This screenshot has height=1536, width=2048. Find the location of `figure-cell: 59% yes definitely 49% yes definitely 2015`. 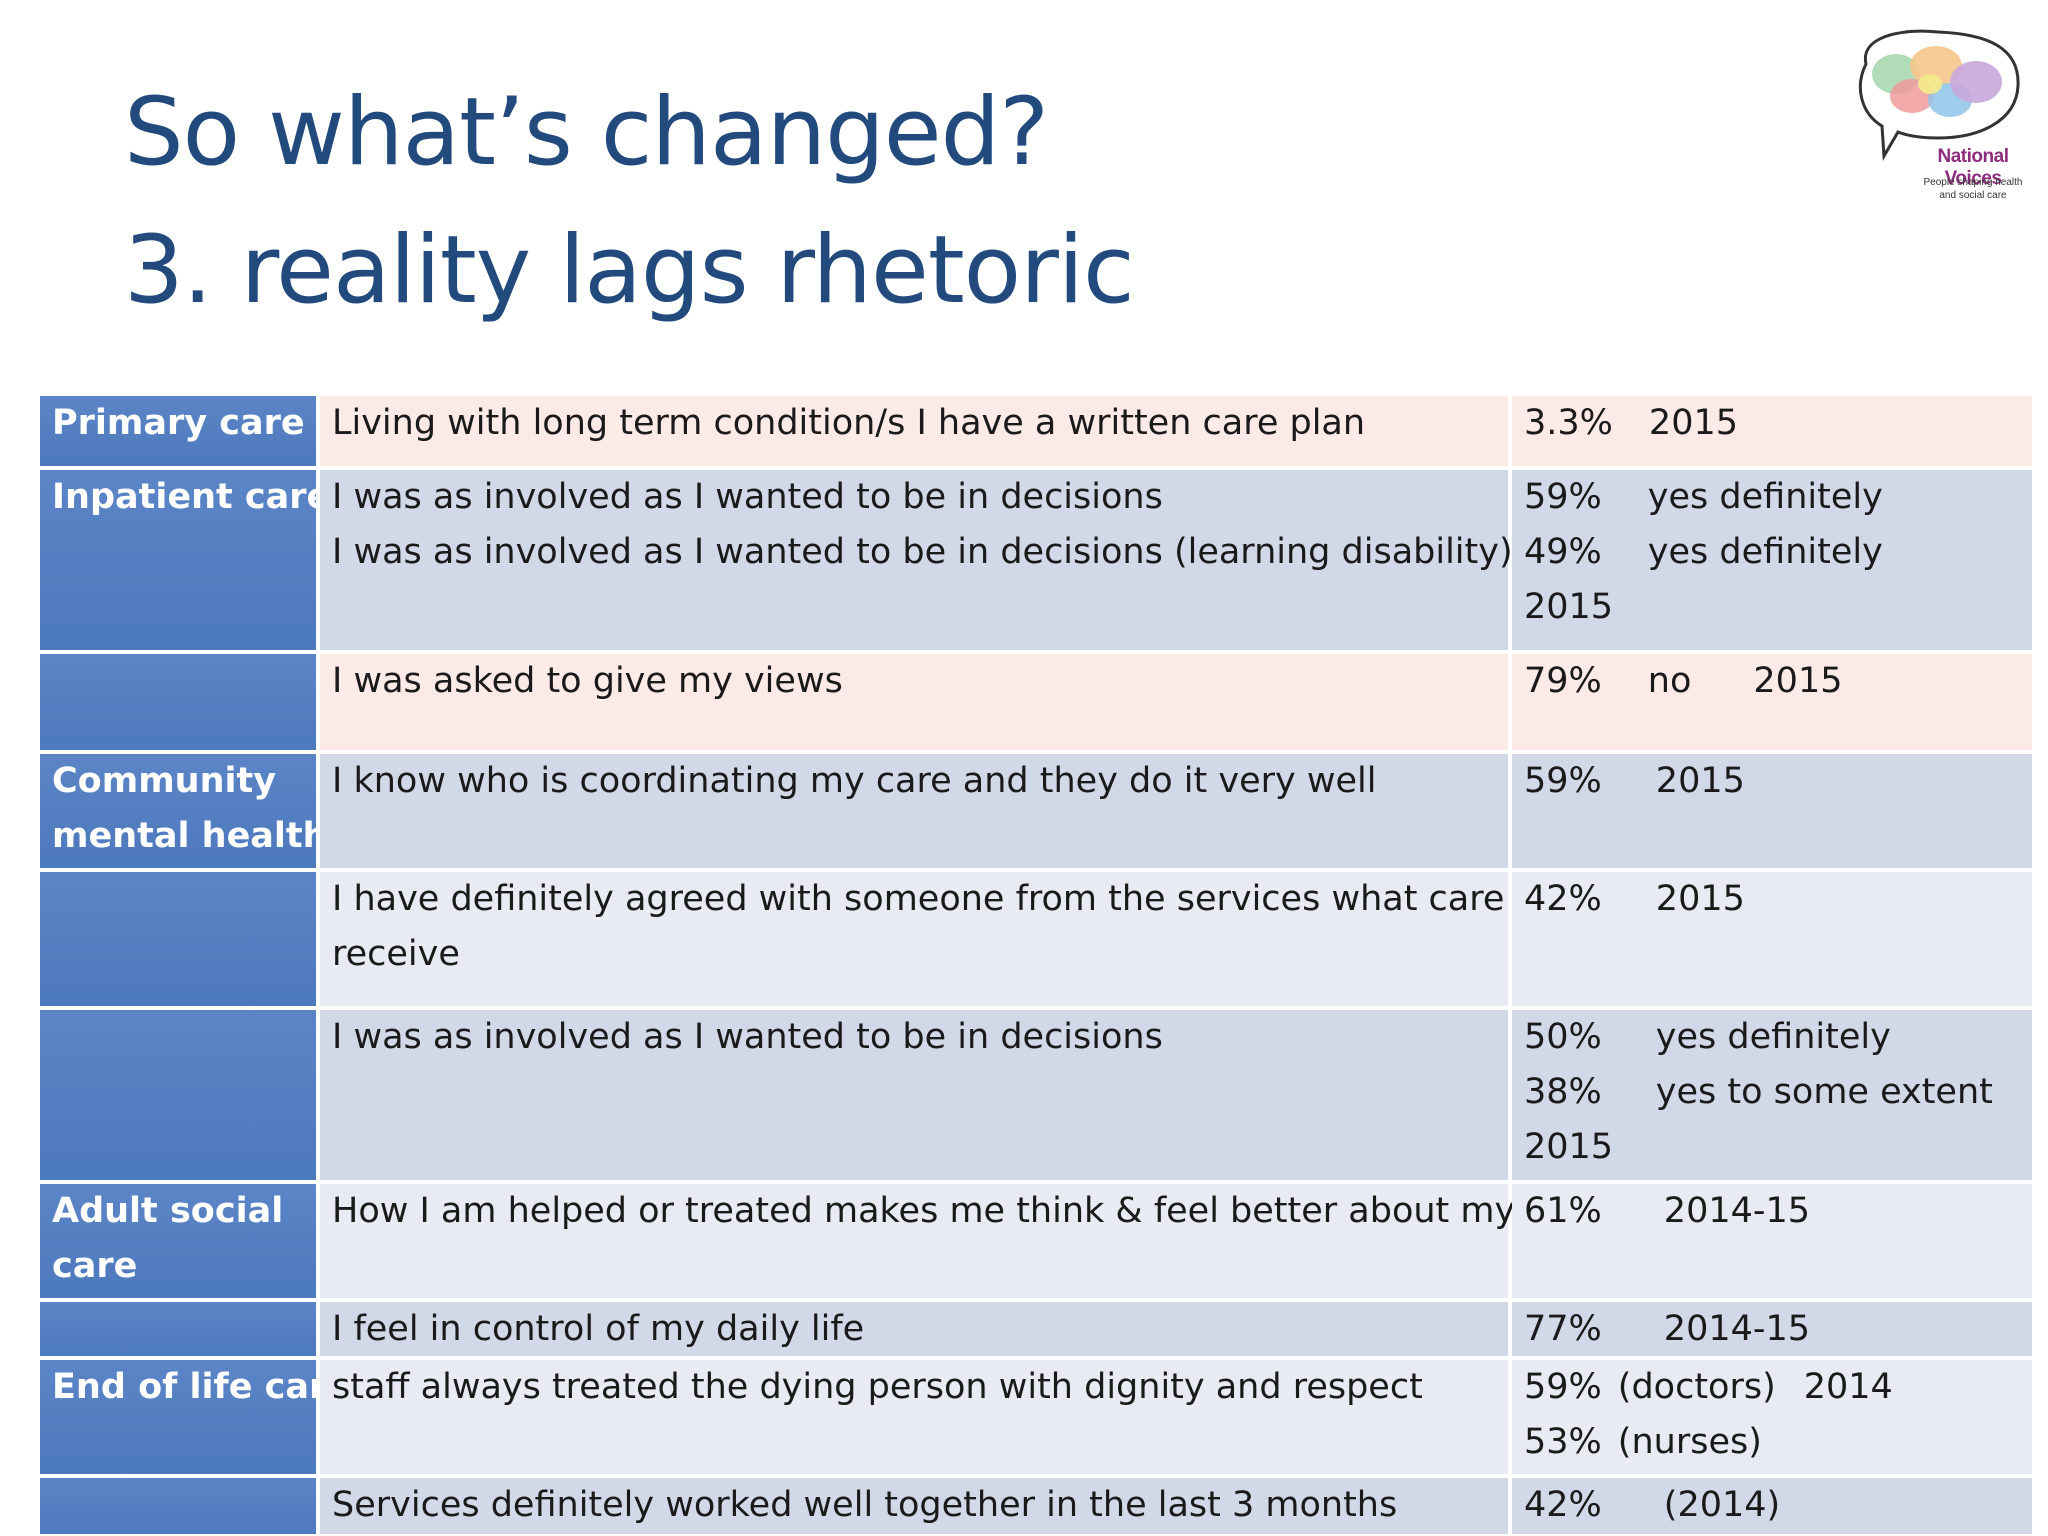

figure-cell: 59% yes definitely 49% yes definitely 2015 is located at coordinates (1772, 560).